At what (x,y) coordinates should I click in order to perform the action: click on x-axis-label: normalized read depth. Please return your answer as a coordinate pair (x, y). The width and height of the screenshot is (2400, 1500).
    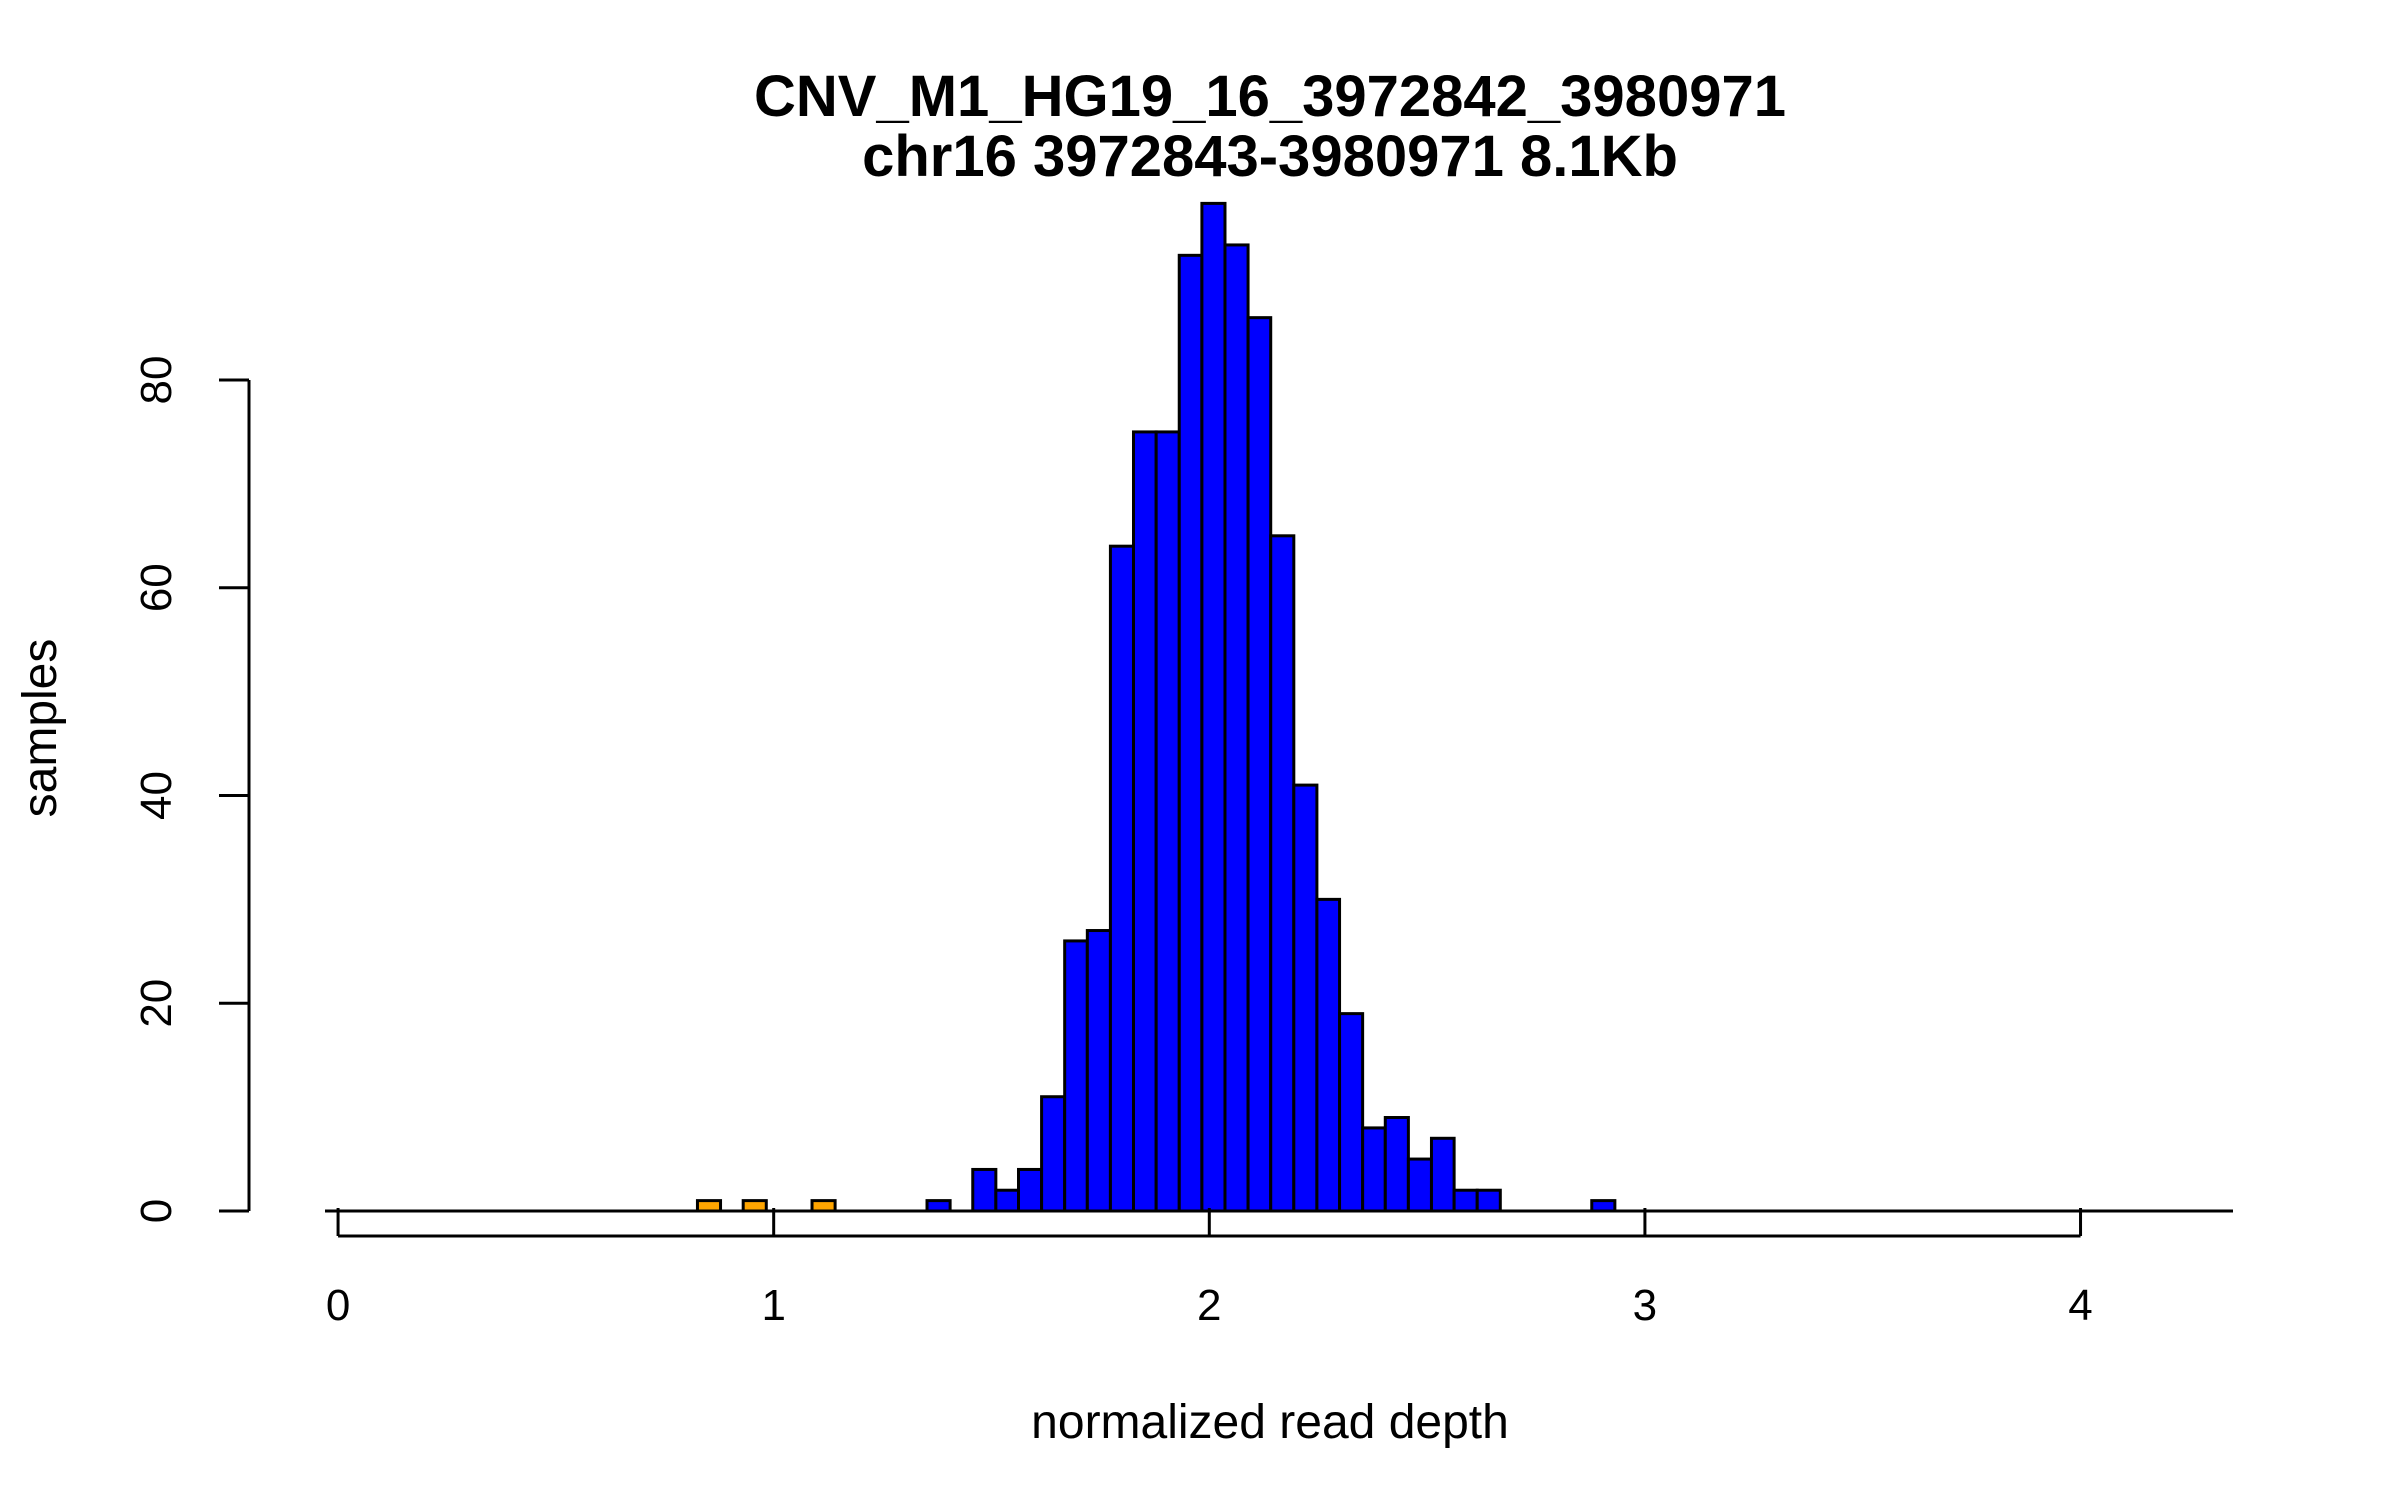
    Looking at the image, I should click on (1270, 1422).